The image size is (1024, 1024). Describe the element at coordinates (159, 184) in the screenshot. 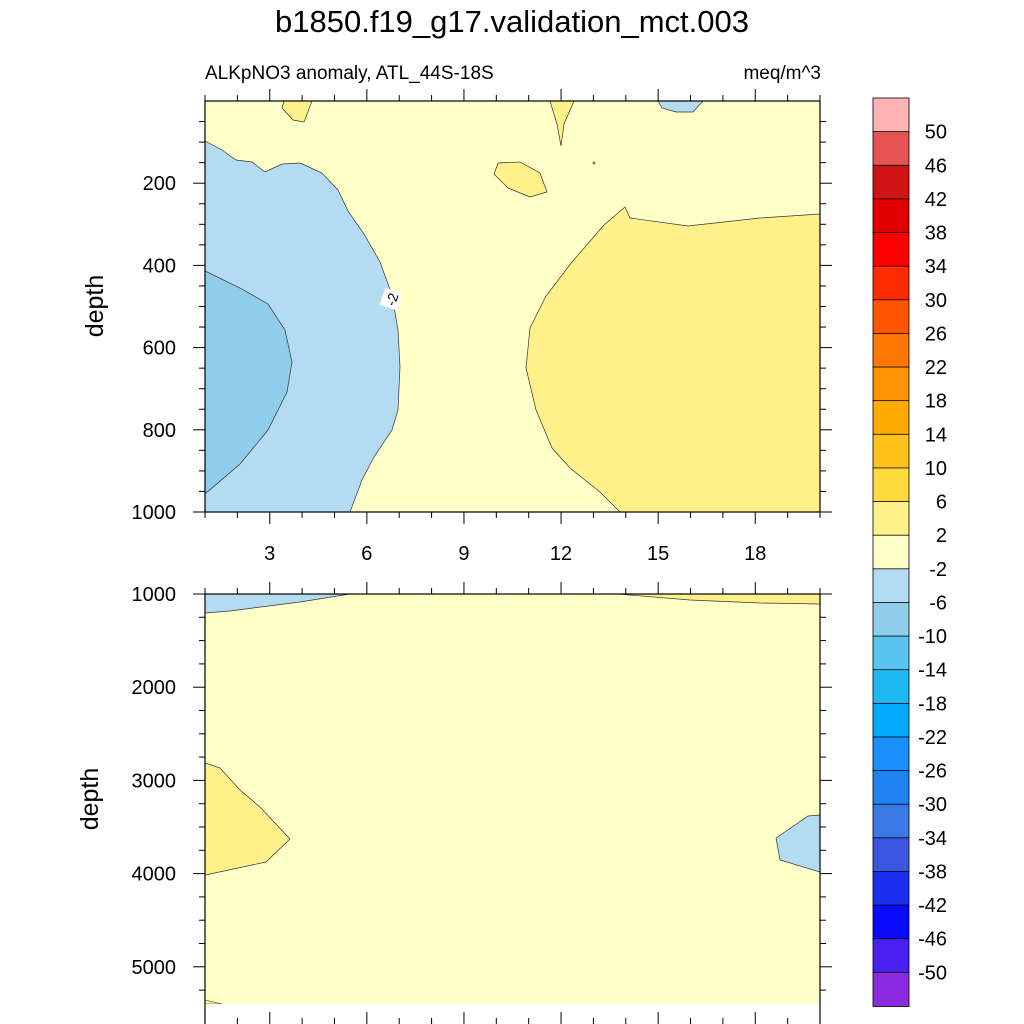

I see `upper-y-tick-label: 200` at that location.